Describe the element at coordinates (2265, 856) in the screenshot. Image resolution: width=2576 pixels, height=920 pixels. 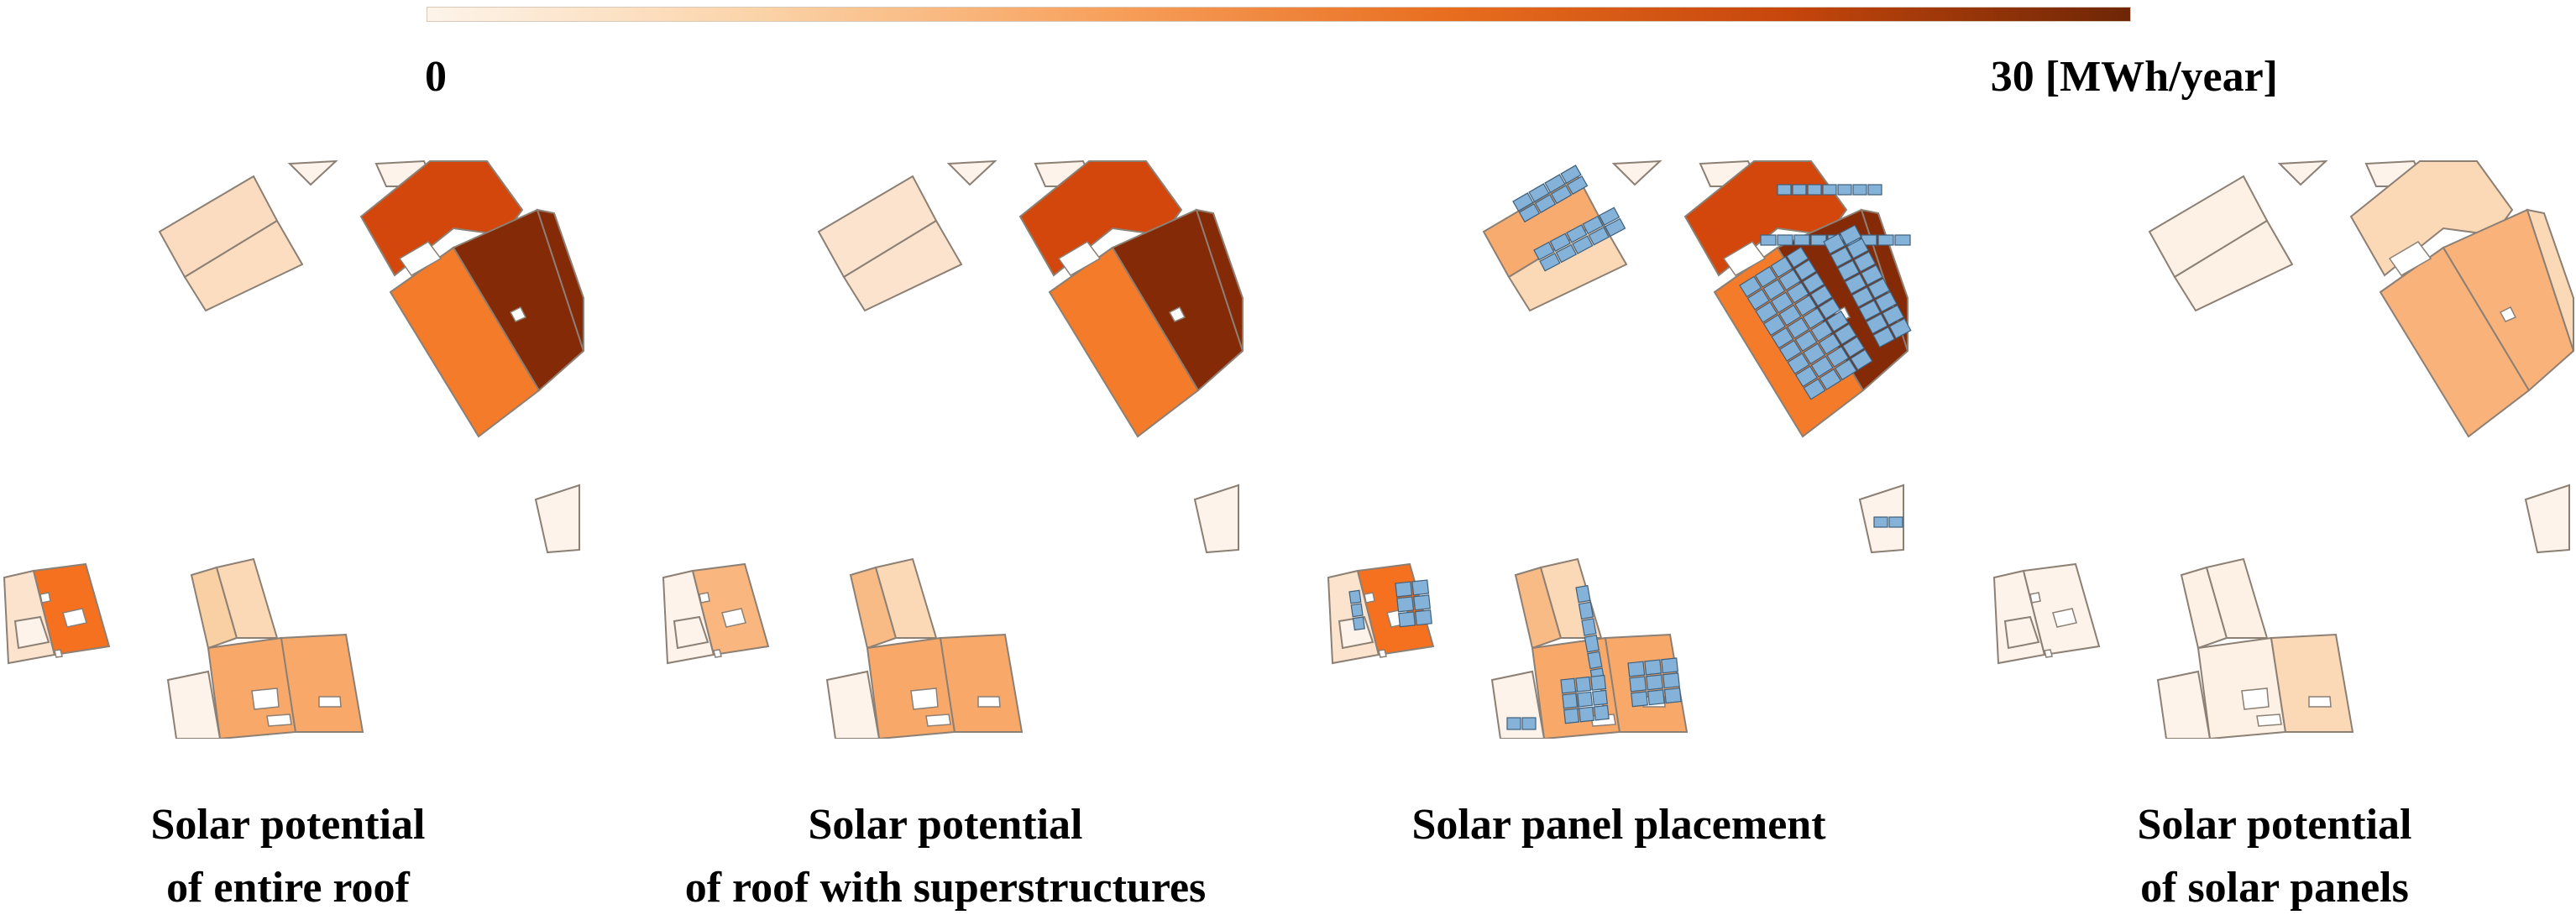
I see `caption-solar-panels-potential: Solar potential of solar panels` at that location.